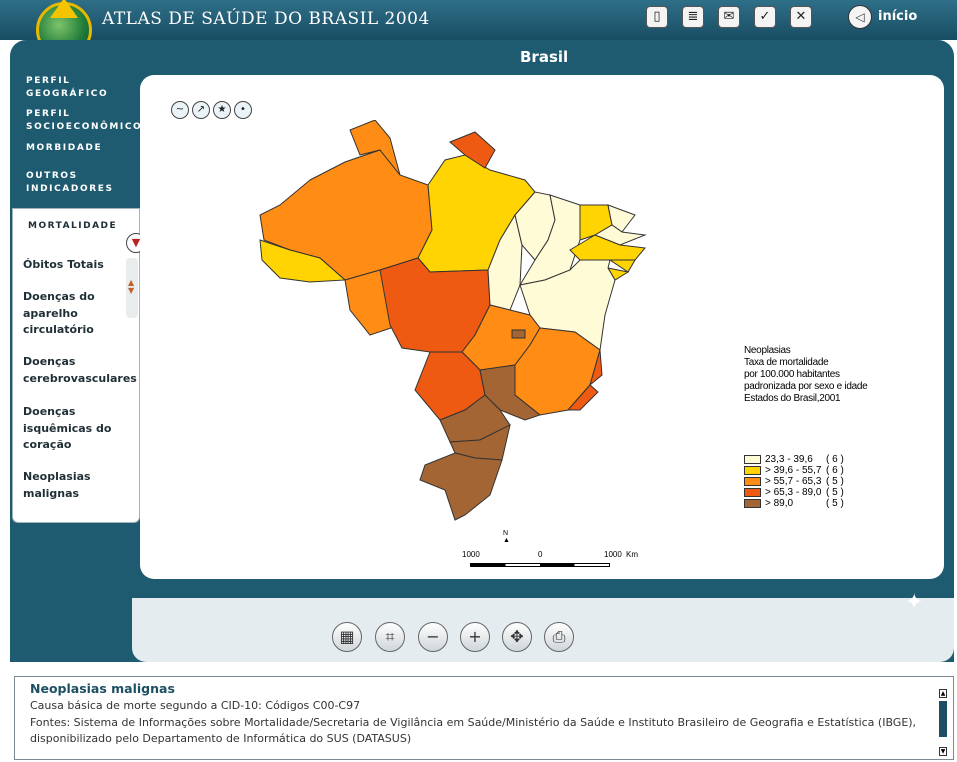 The image size is (957, 762). I want to click on legend-title-line: padronizada por sexo e idade, so click(806, 386).